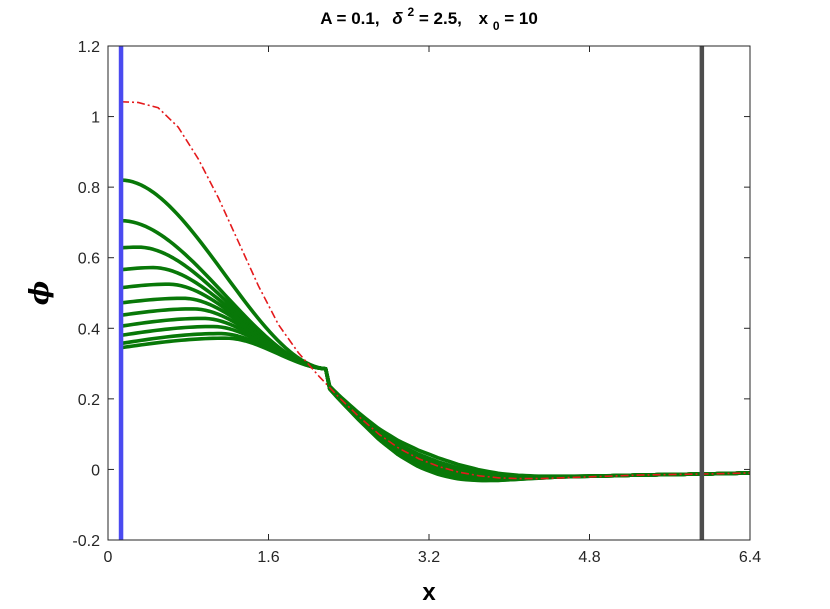 The image size is (830, 609). What do you see at coordinates (349, 18) in the screenshot?
I see `title-a: A = 0.1,` at bounding box center [349, 18].